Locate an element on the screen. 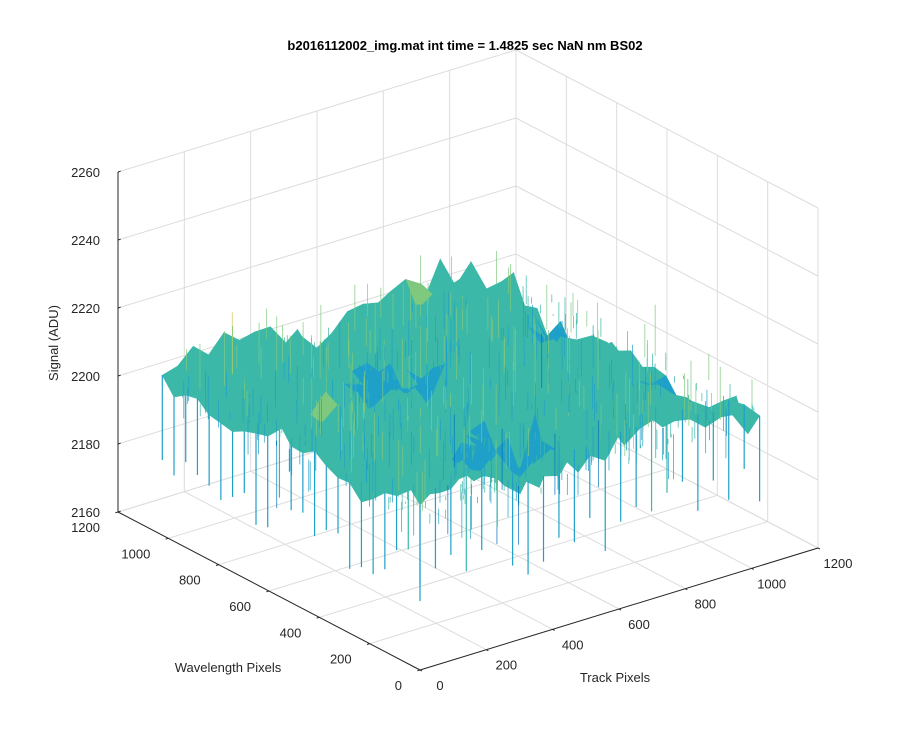 The image size is (900, 750). y-tick-label: 200 is located at coordinates (341, 659).